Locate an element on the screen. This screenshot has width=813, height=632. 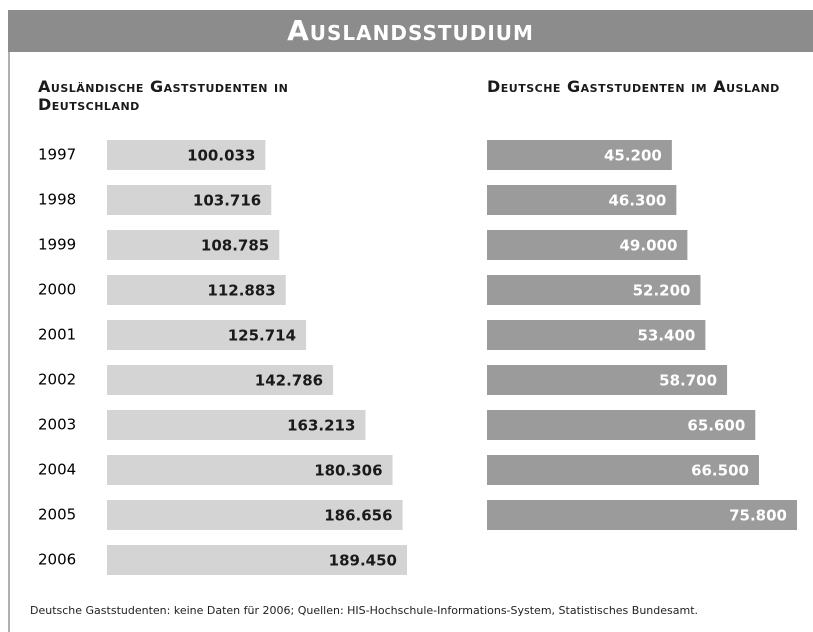
left-border is located at coordinates (9, 342).